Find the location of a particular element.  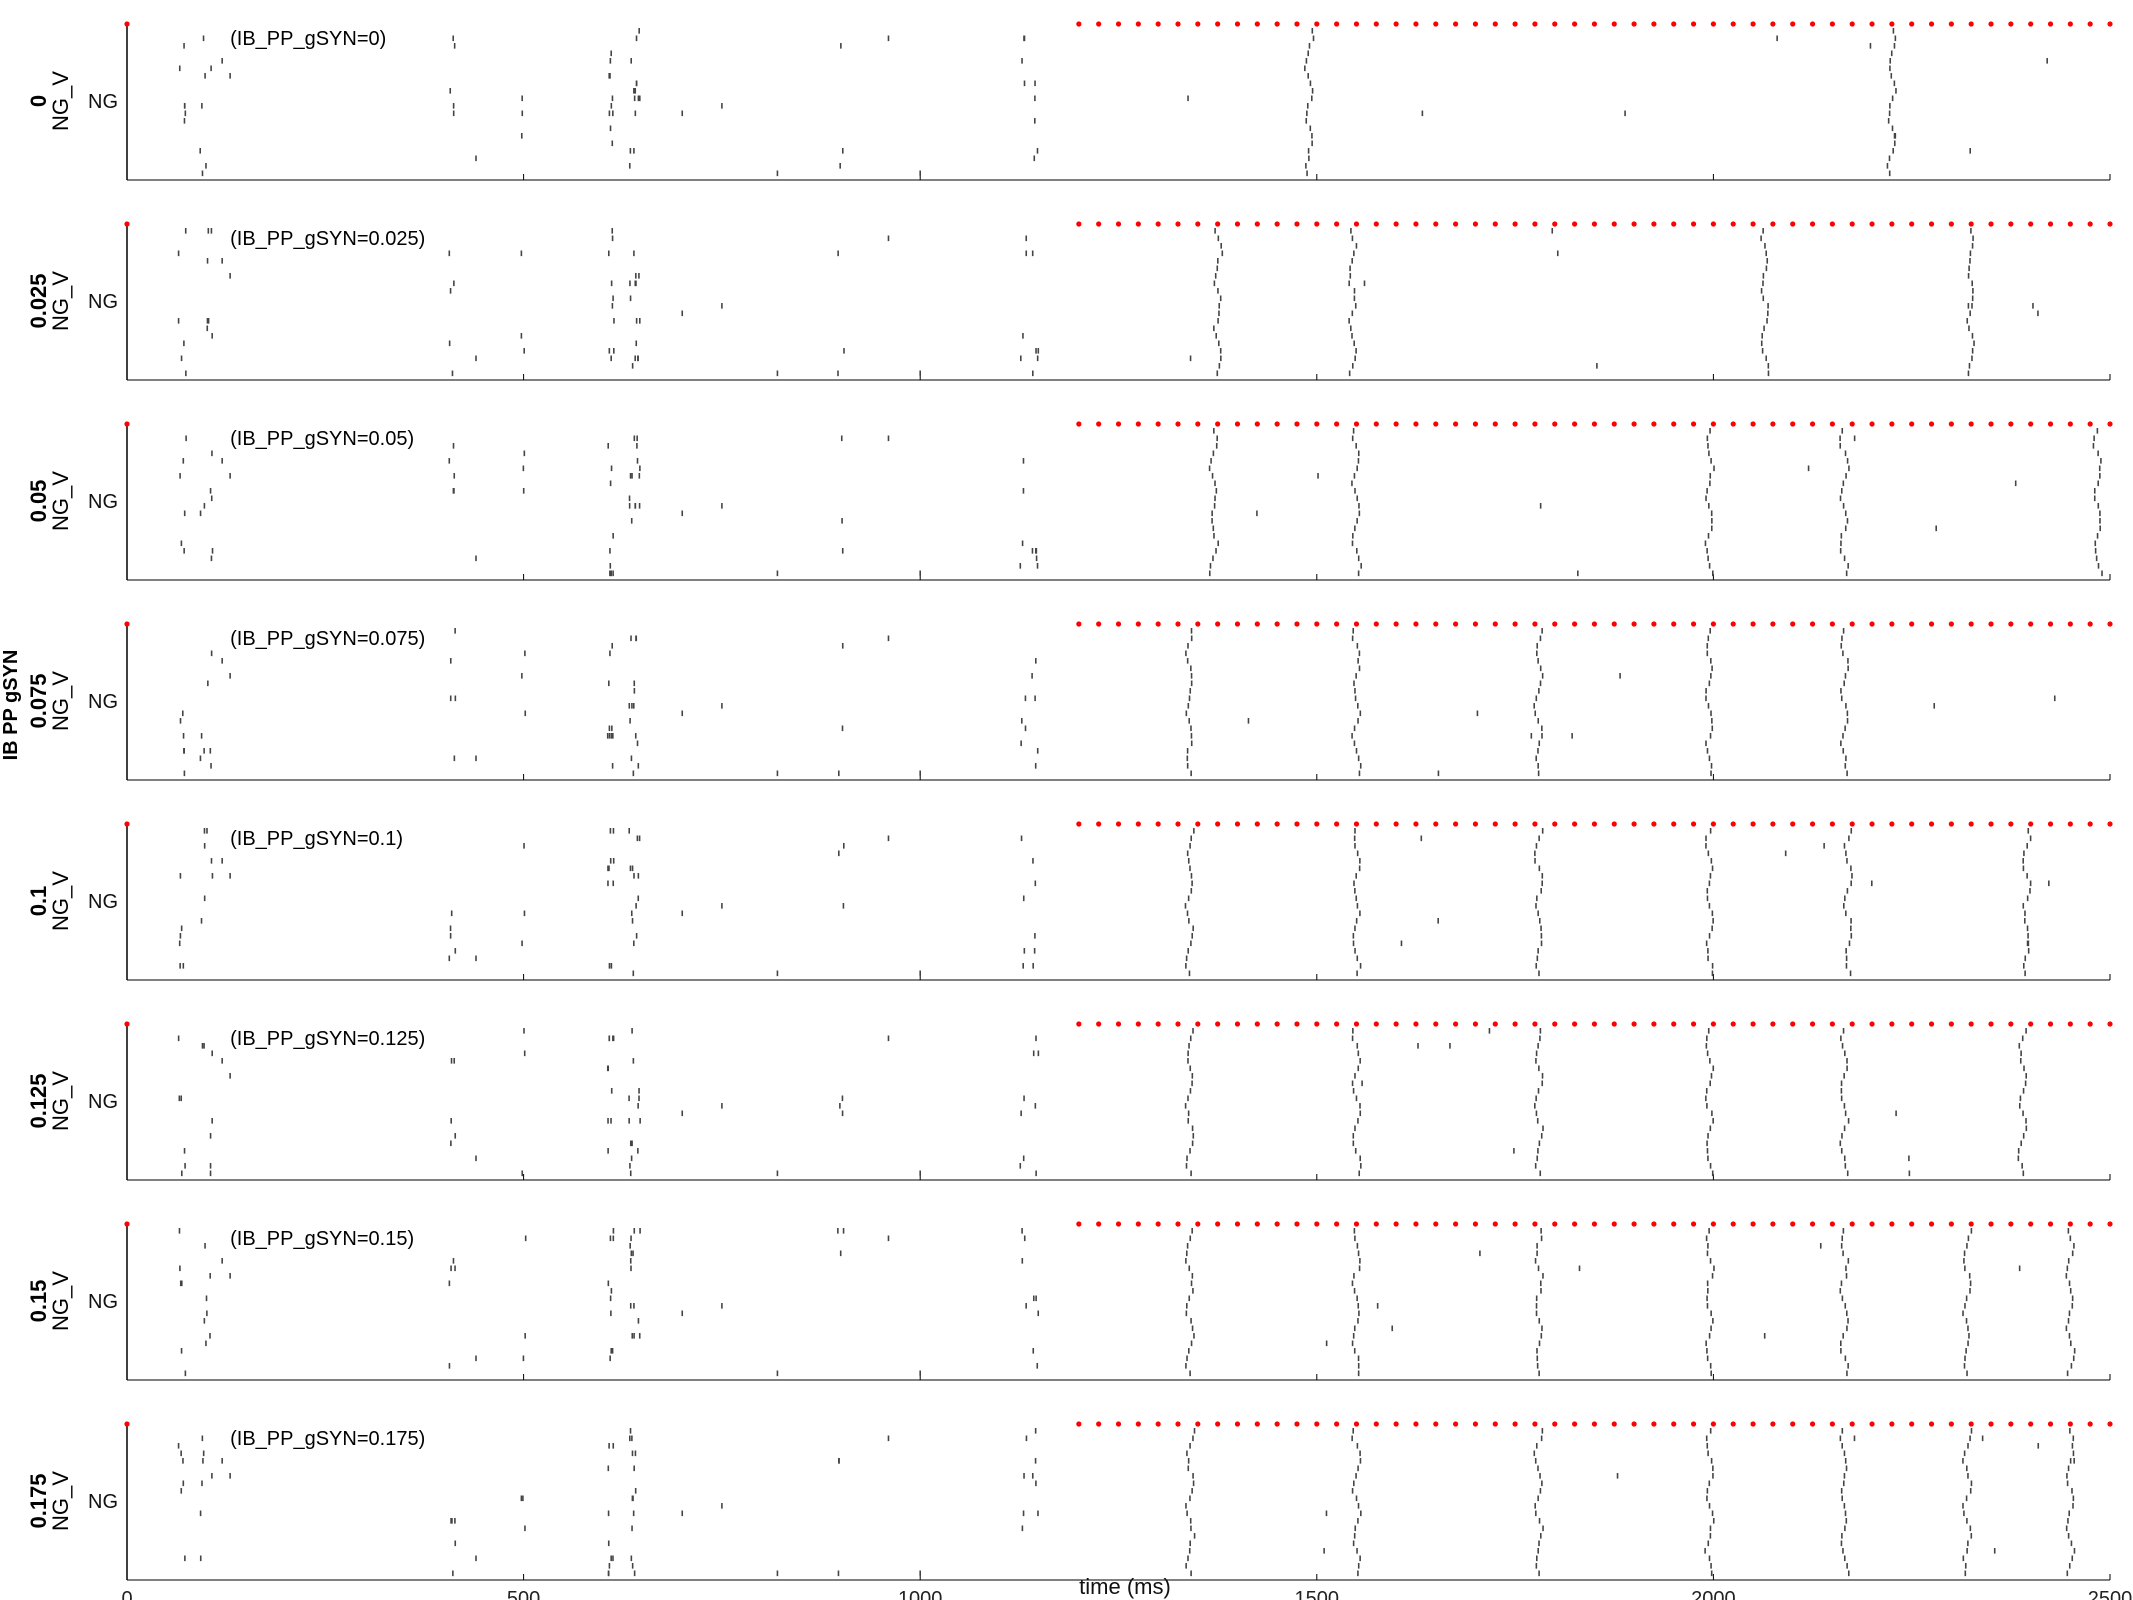

panel-value-label: 0.025 is located at coordinates (38, 300).